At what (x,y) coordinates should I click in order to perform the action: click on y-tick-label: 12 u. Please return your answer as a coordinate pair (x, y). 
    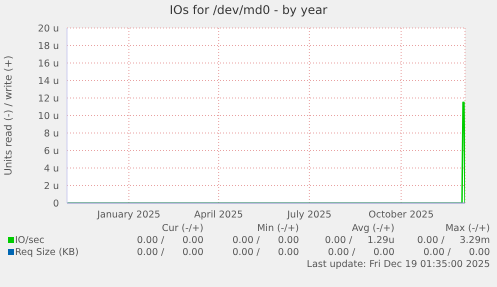
    Looking at the image, I should click on (48, 98).